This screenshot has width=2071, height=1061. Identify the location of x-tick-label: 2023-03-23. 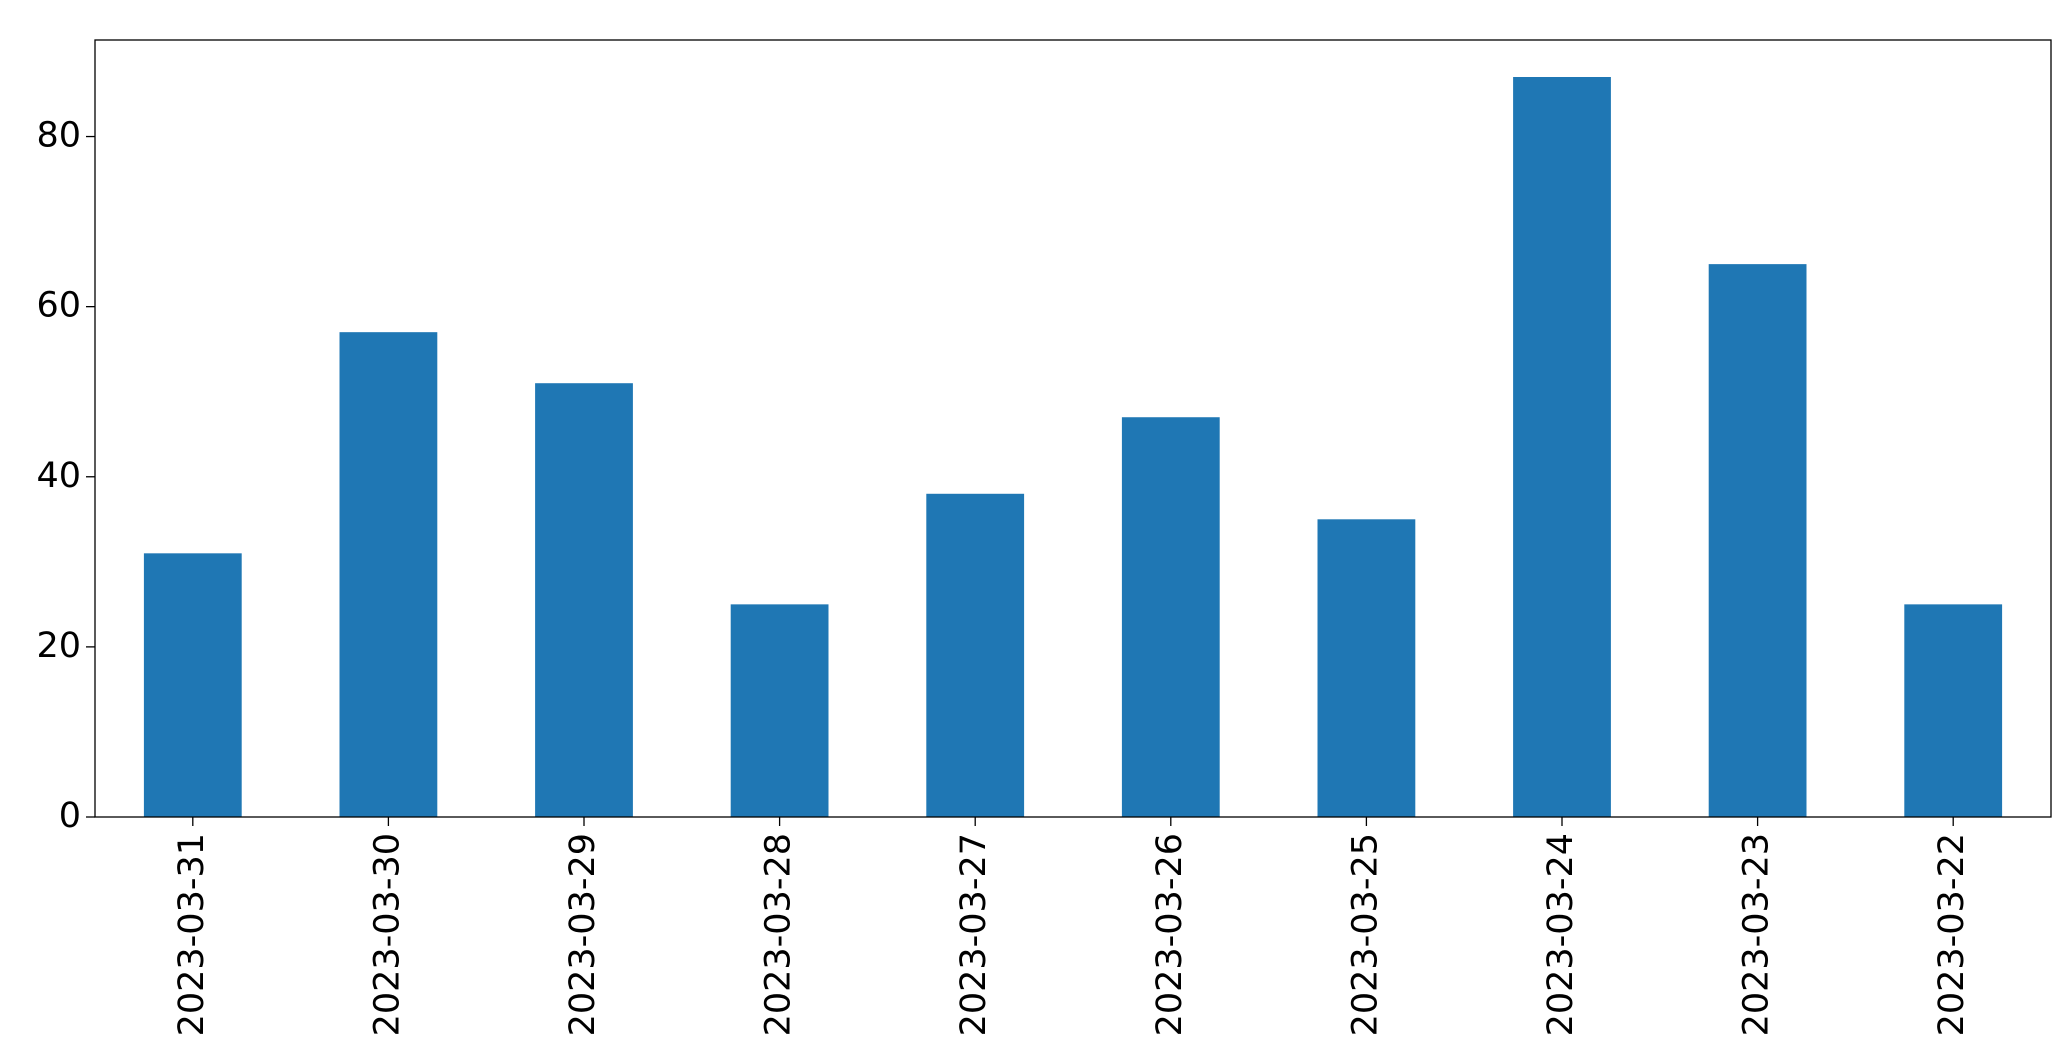
(1757, 934).